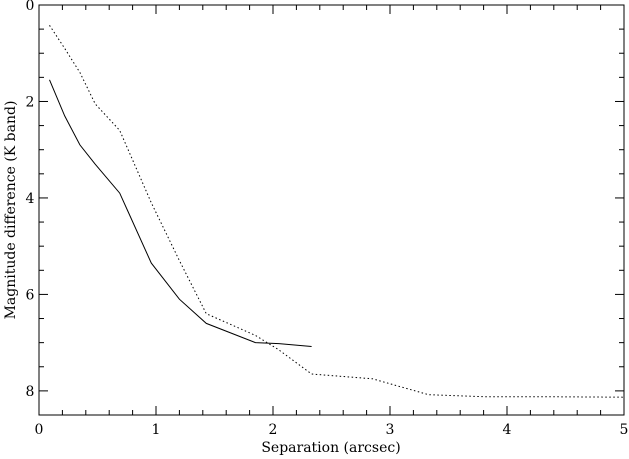  Describe the element at coordinates (30, 392) in the screenshot. I see `y-tick-label: 8` at that location.